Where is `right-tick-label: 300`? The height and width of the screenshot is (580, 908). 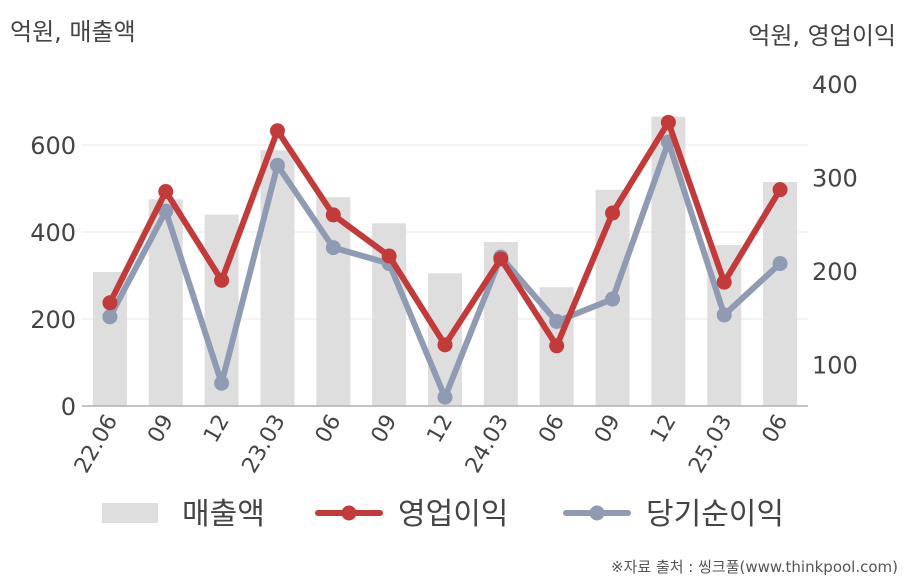 right-tick-label: 300 is located at coordinates (835, 179).